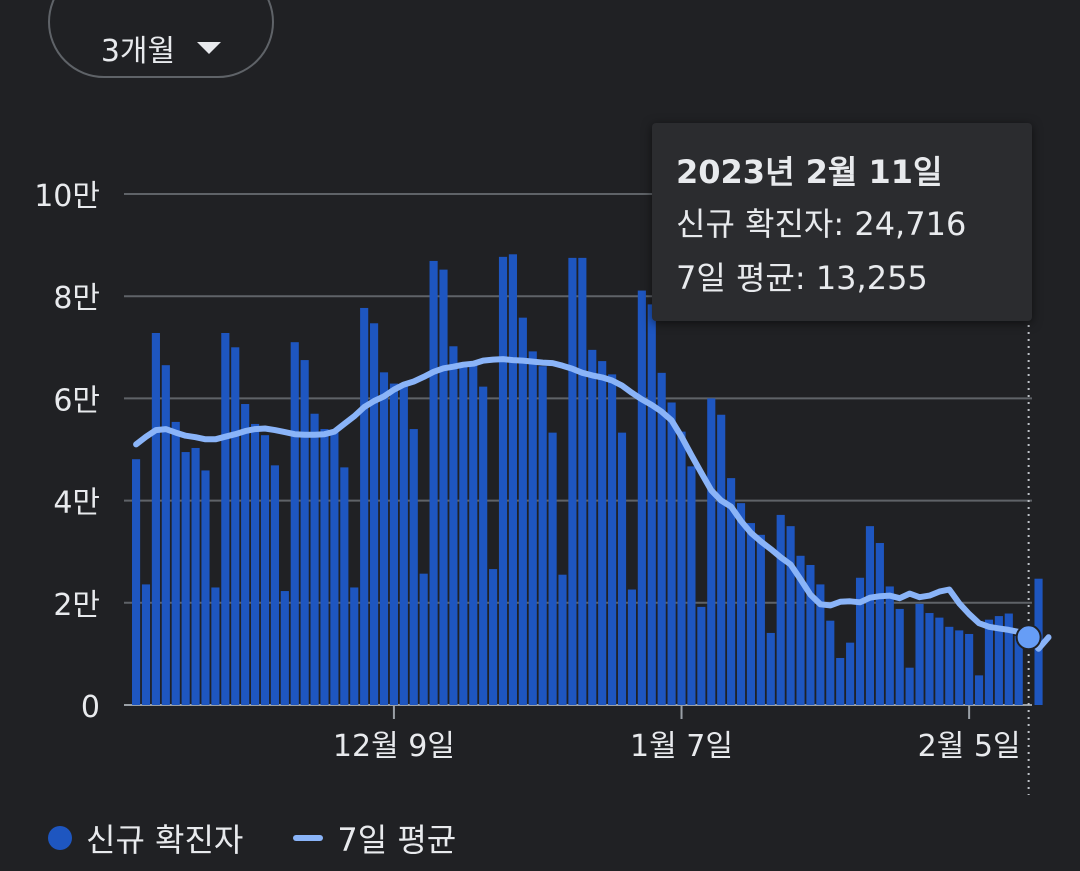  I want to click on y-tick-label: 6만, so click(76, 400).